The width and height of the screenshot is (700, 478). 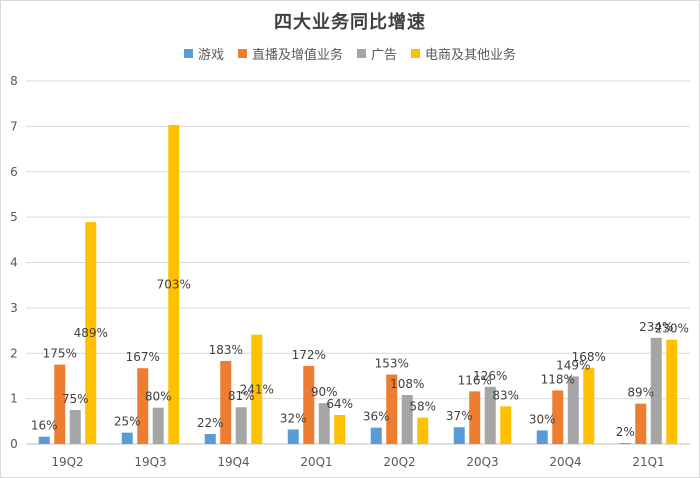 What do you see at coordinates (490, 376) in the screenshot?
I see `data-label: 126%` at bounding box center [490, 376].